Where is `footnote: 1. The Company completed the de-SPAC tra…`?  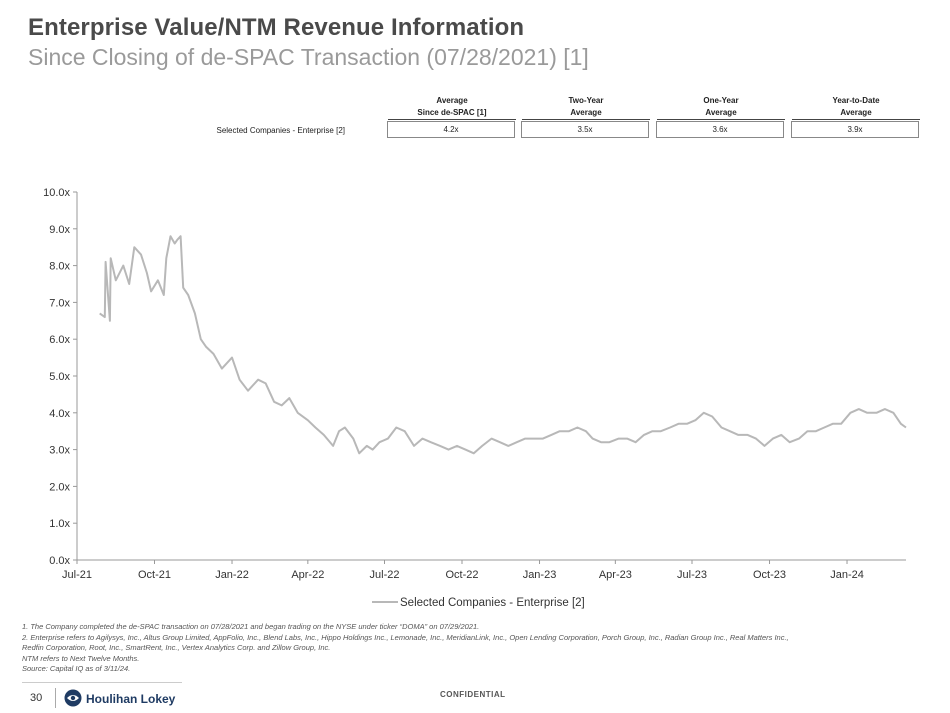
footnote: 1. The Company completed the de-SPAC tra… is located at coordinates (251, 626).